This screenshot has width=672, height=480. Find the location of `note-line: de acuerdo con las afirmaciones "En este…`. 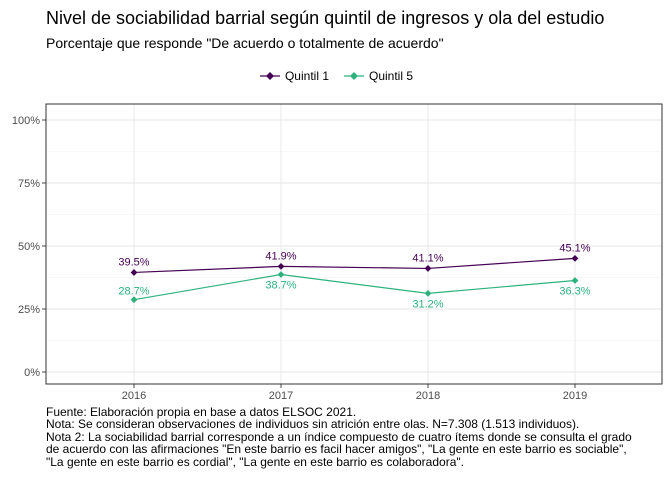

note-line: de acuerdo con las afirmaciones "En este… is located at coordinates (336, 449).